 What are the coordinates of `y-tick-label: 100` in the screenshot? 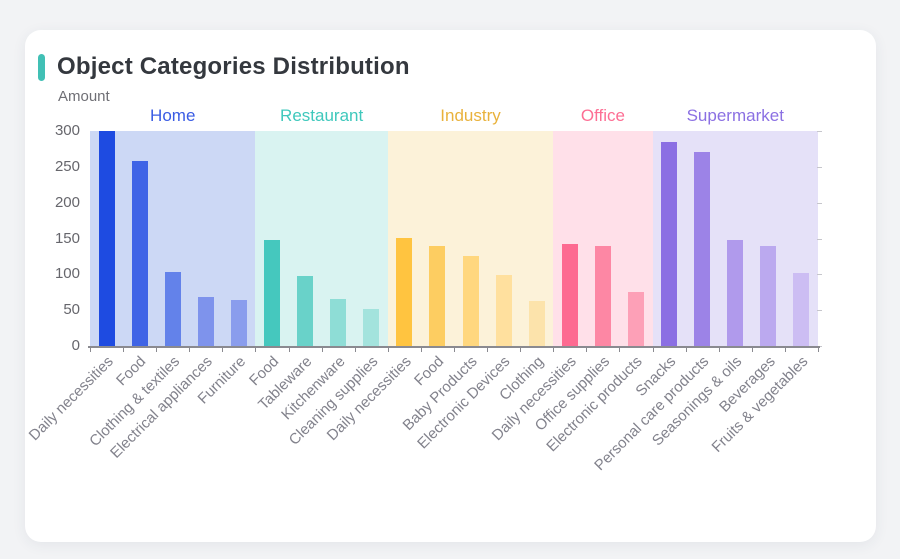 It's located at (67, 274).